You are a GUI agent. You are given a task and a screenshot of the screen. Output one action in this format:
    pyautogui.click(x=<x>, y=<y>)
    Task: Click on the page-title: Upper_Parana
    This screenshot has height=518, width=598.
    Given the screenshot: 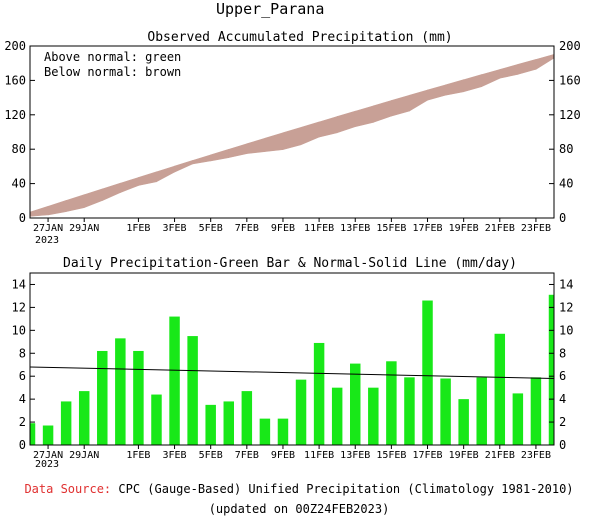 What is the action you would take?
    pyautogui.click(x=270, y=9)
    